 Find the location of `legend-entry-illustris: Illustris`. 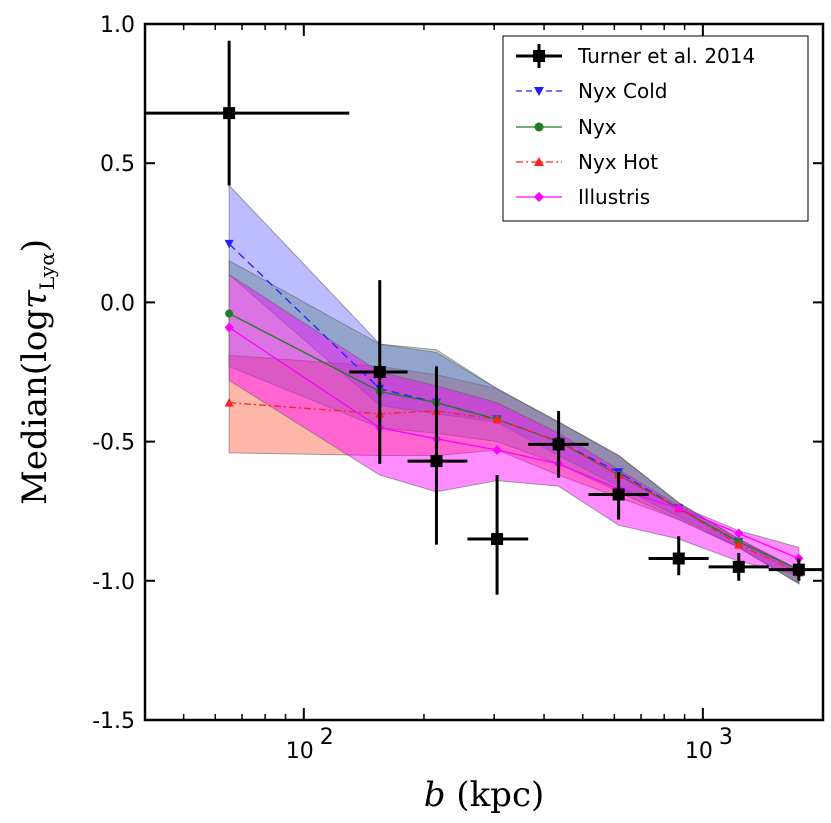

legend-entry-illustris: Illustris is located at coordinates (583, 197).